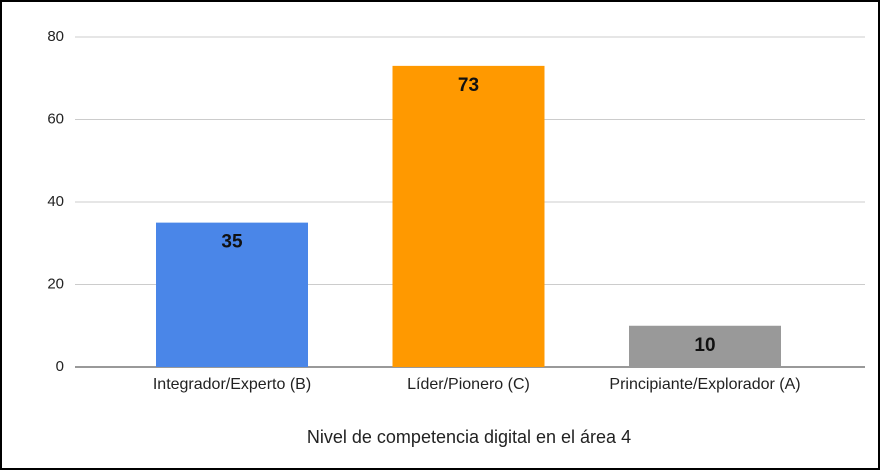 This screenshot has width=880, height=470. Describe the element at coordinates (55, 118) in the screenshot. I see `y-tick-label: 60` at that location.